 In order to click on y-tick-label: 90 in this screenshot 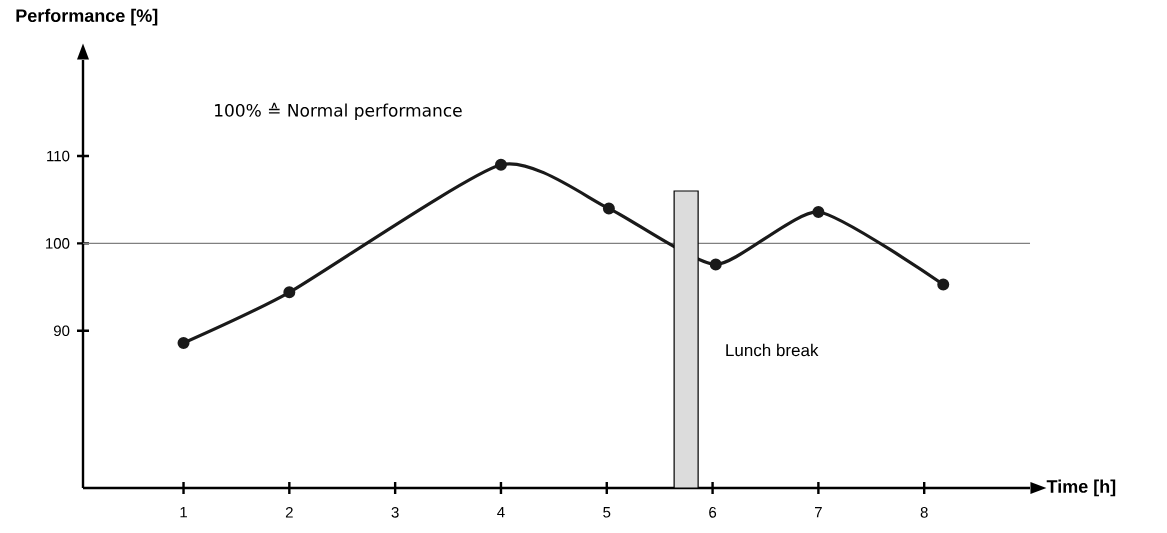, I will do `click(61, 331)`.